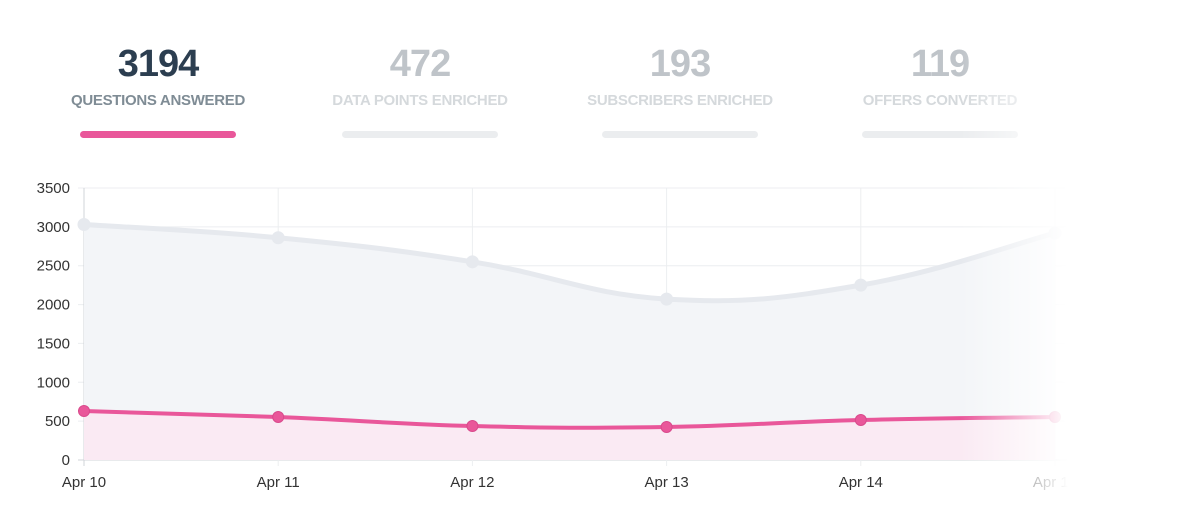 The image size is (1200, 516). Describe the element at coordinates (53, 382) in the screenshot. I see `y-tick-label: 1000` at that location.